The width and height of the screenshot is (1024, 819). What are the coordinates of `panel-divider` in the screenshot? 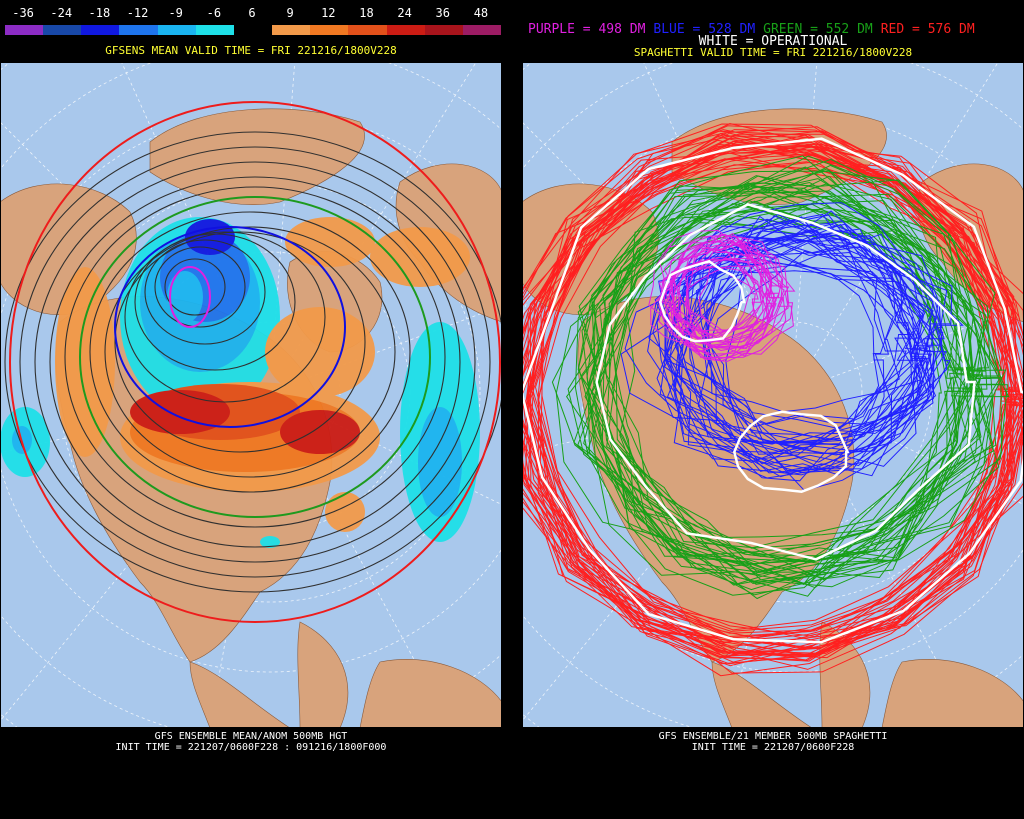 It's located at (512, 409).